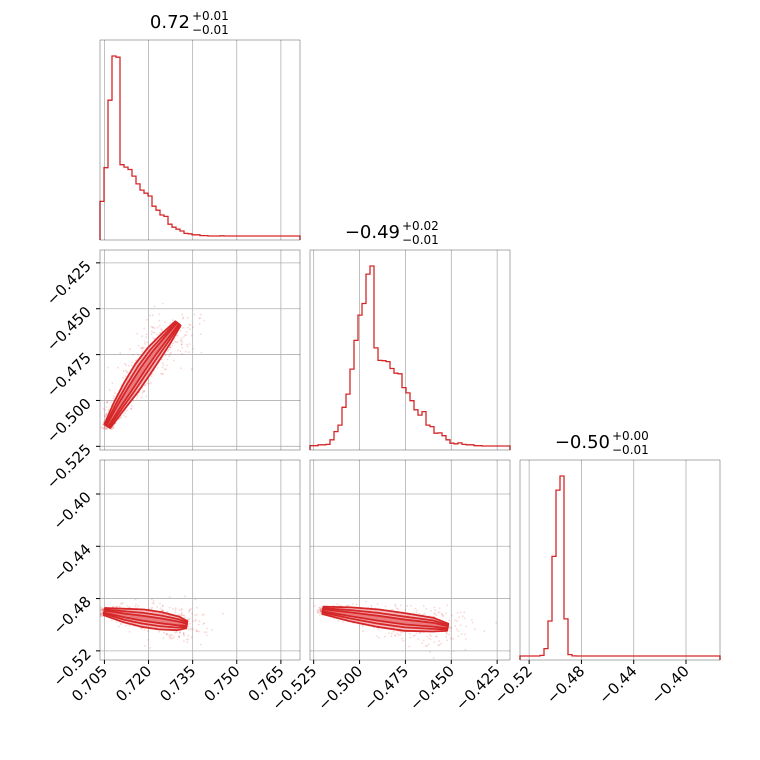 Image resolution: width=760 pixels, height=760 pixels. Describe the element at coordinates (386, 688) in the screenshot. I see `x-tick-label: −0.475` at that location.